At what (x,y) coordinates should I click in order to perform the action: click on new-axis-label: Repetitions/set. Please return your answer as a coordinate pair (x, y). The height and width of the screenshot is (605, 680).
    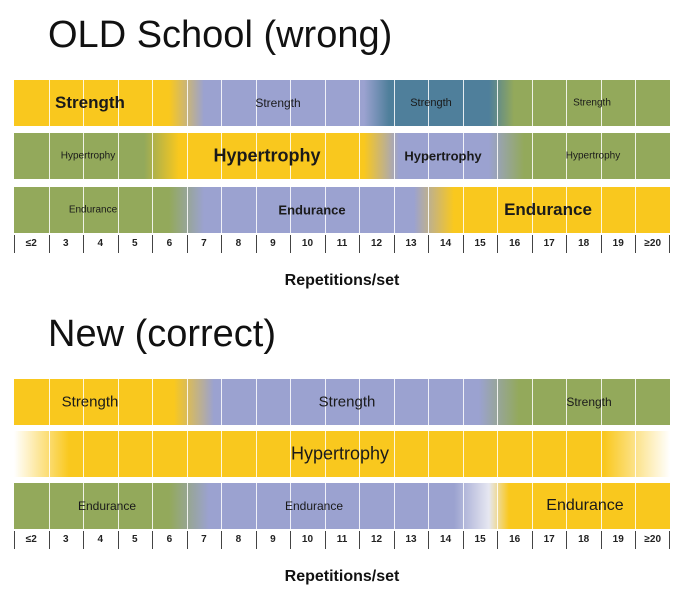
    Looking at the image, I should click on (342, 576).